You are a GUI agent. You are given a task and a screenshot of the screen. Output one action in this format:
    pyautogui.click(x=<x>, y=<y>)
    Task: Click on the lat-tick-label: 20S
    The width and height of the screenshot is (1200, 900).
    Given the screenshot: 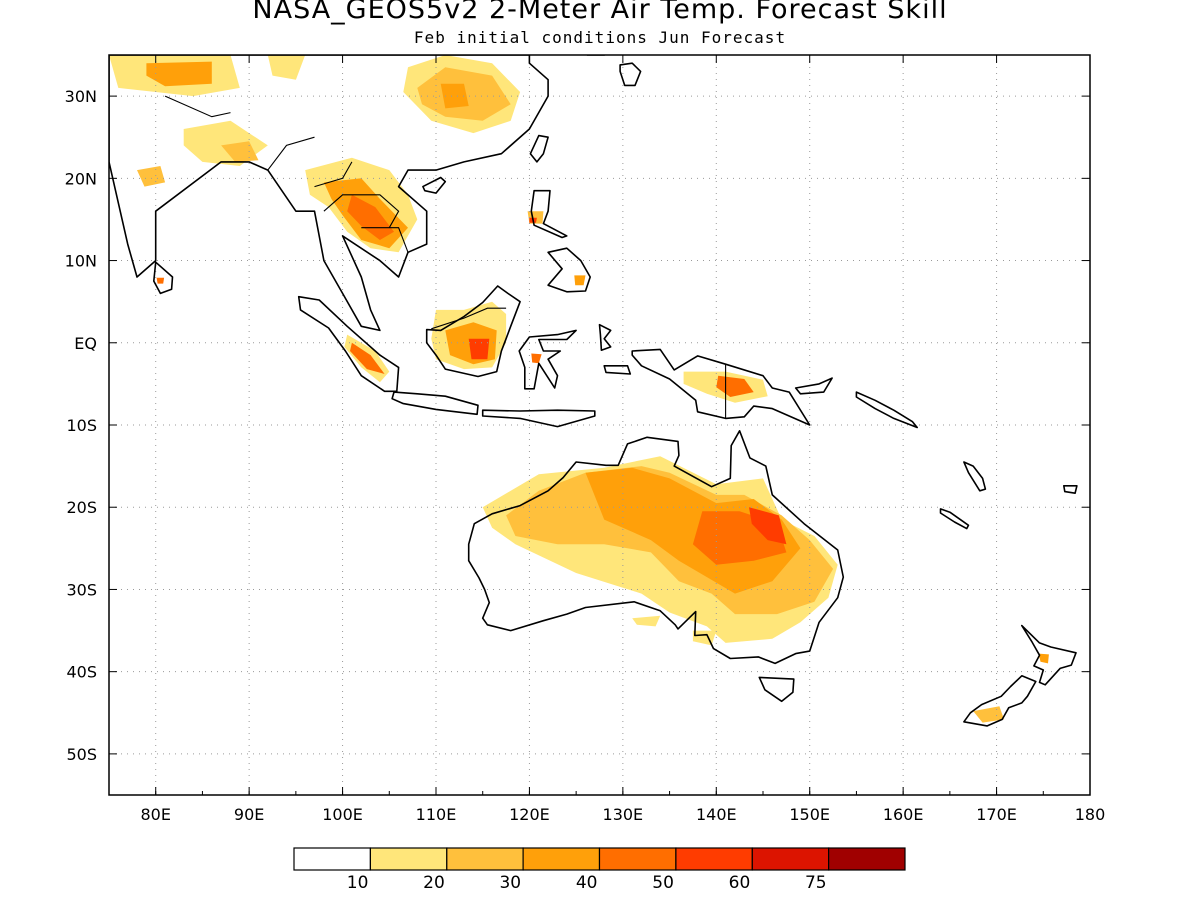 What is the action you would take?
    pyautogui.click(x=81, y=507)
    